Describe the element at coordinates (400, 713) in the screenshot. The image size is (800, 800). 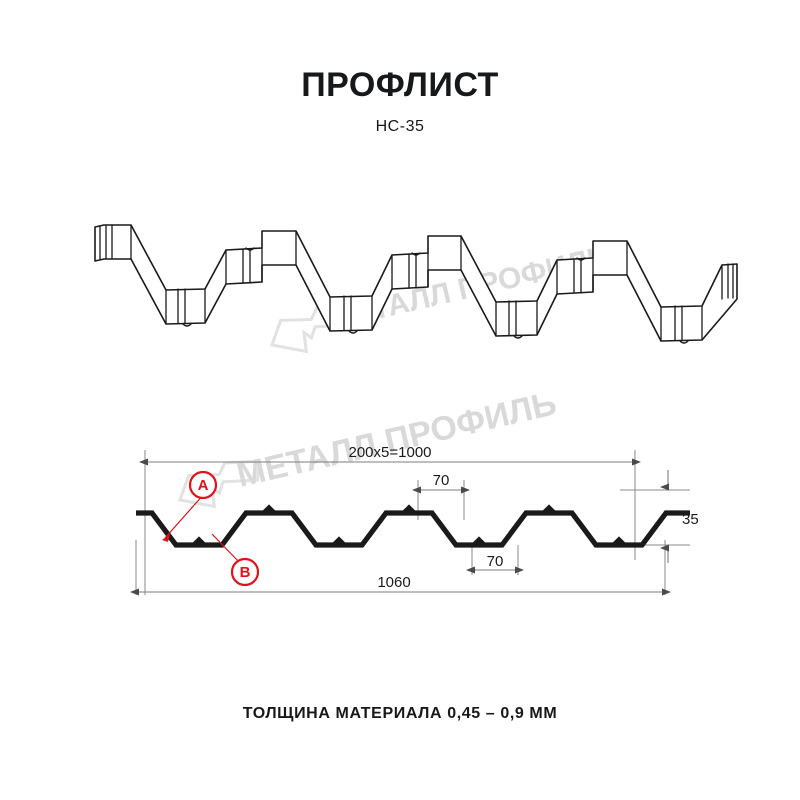
I see `material-thickness-note: ТОЛЩИНА МАТЕРИАЛА 0,45 – 0,9 ММ` at that location.